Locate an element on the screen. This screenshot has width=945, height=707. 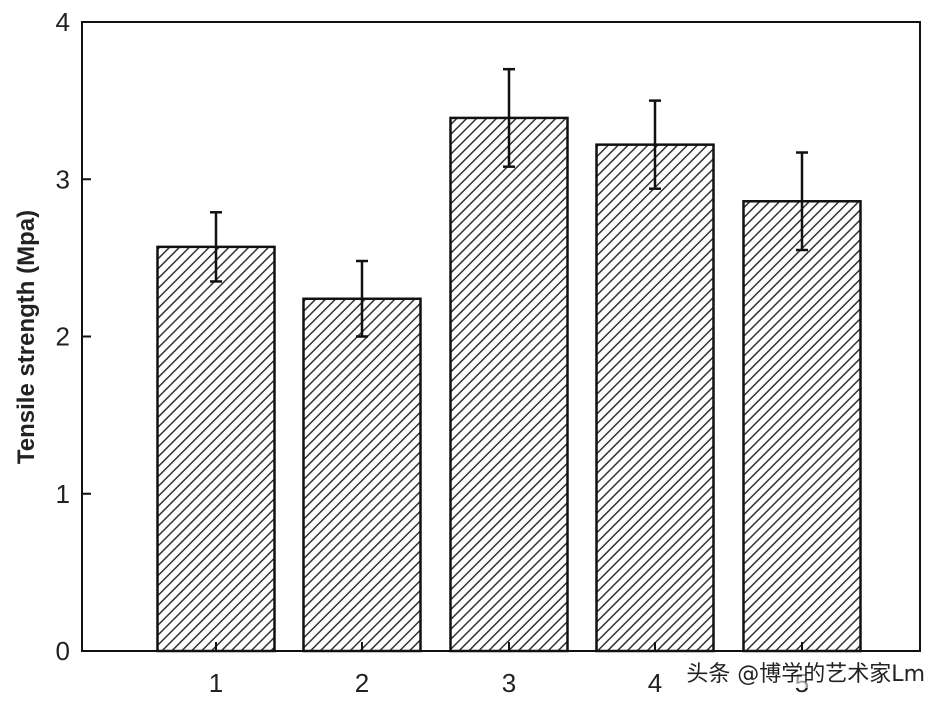
x-tick-label: 4 is located at coordinates (655, 683).